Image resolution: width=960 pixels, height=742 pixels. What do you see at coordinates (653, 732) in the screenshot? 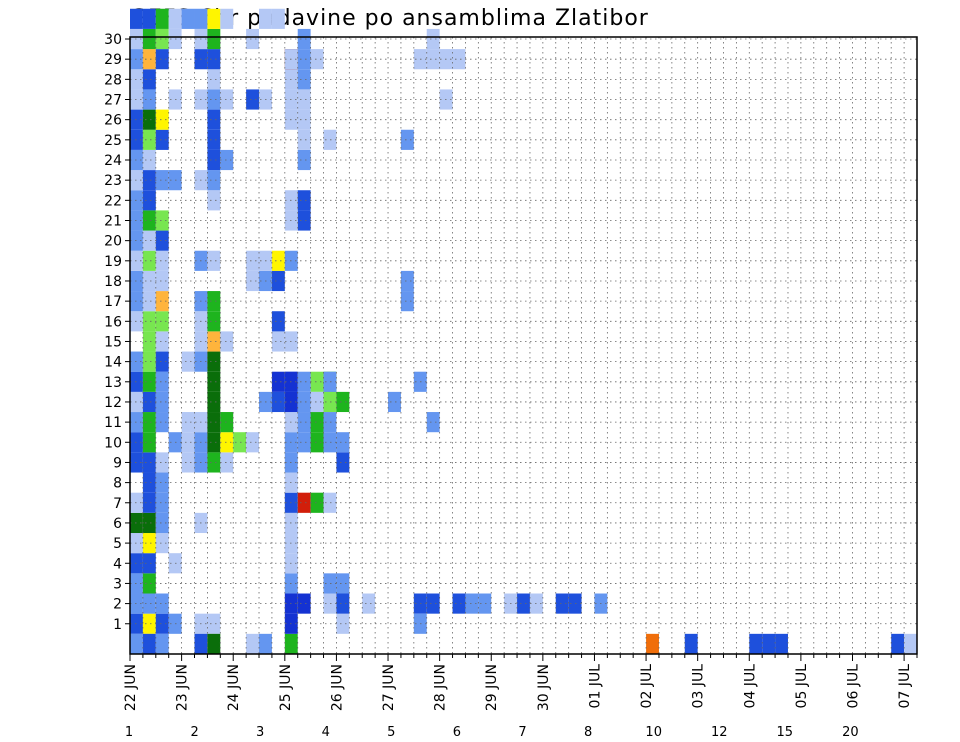
I see `colorbar-label: 10` at bounding box center [653, 732].